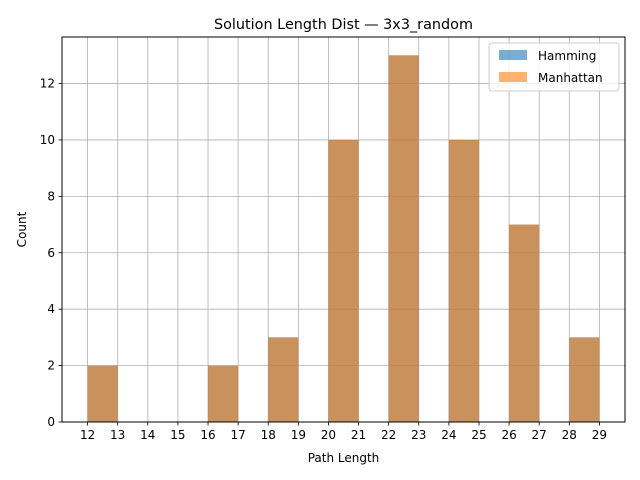 This screenshot has height=480, width=640. Describe the element at coordinates (268, 435) in the screenshot. I see `x-tick-label: 18` at that location.